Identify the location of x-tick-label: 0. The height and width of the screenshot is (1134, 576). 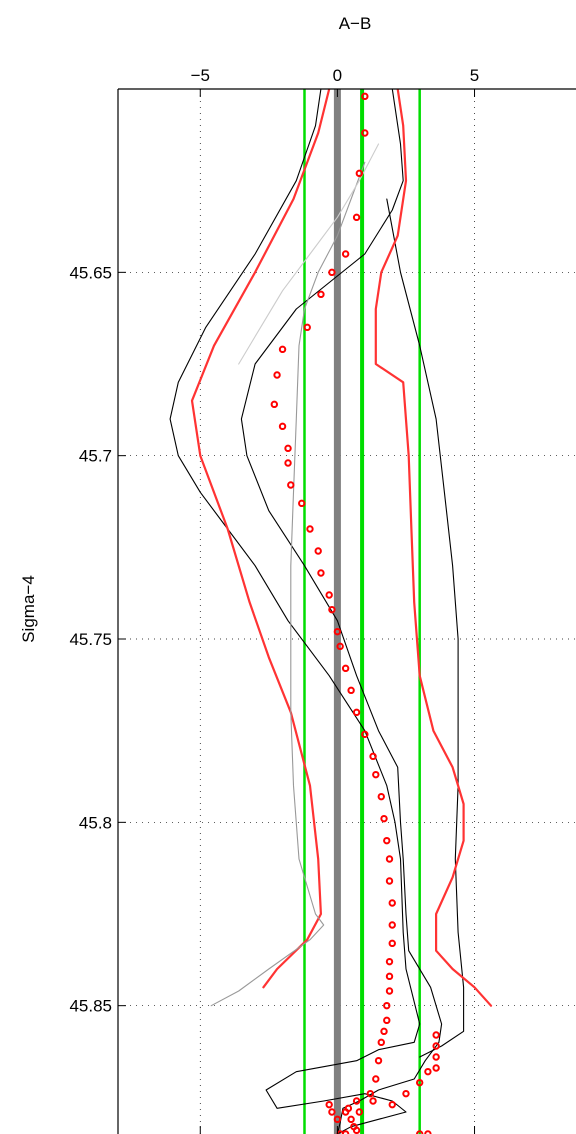
(337, 75).